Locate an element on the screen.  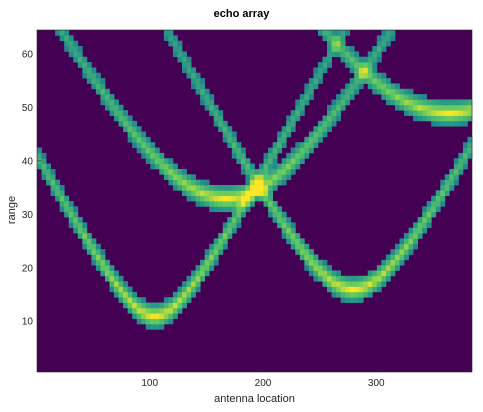
y-tick-label: 60 is located at coordinates (28, 55).